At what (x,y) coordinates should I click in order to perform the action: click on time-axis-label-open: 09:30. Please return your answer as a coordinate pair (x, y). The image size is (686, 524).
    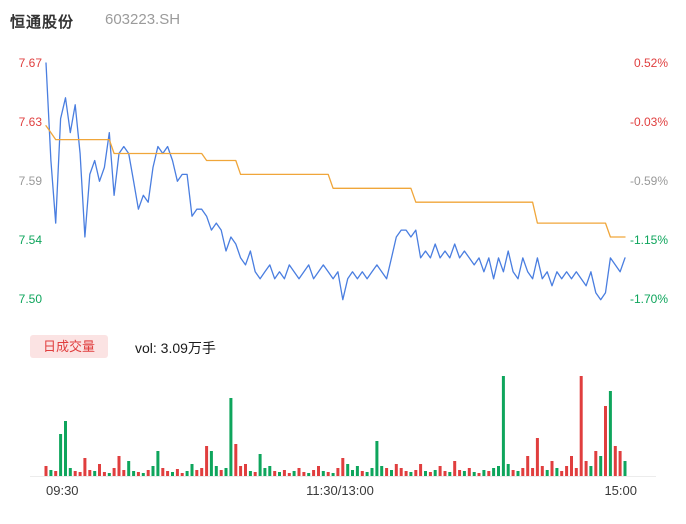
    Looking at the image, I should click on (62, 490).